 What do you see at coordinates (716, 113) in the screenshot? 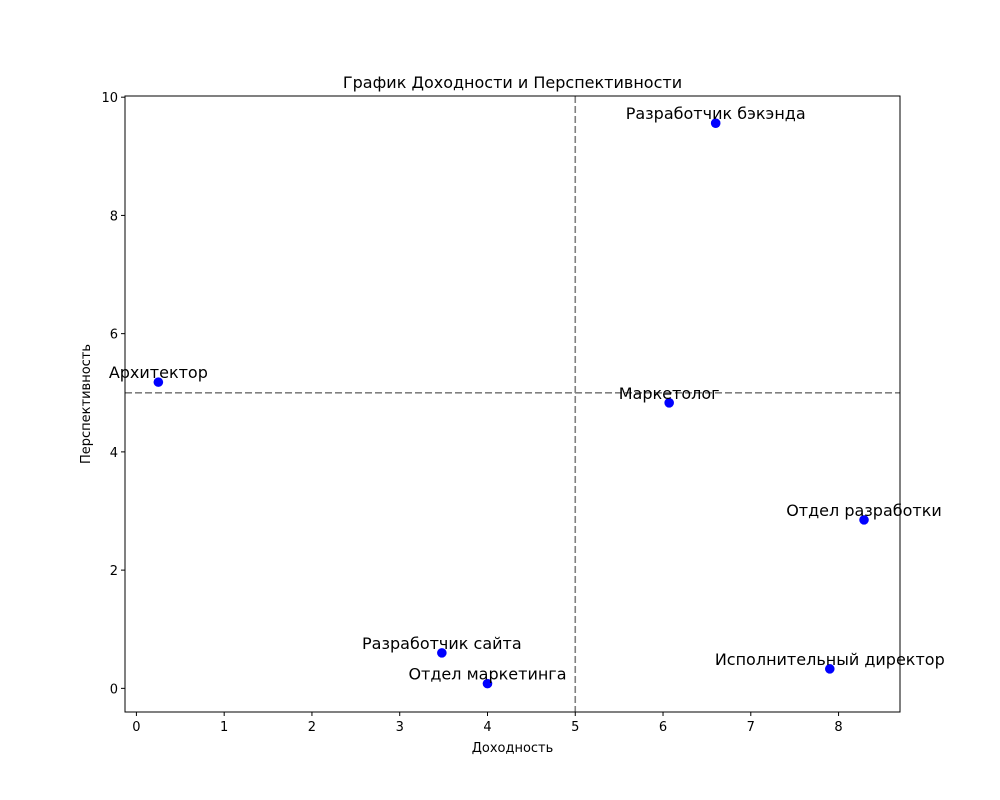
I see `data-point-label: Разработчик бэкэнда` at bounding box center [716, 113].